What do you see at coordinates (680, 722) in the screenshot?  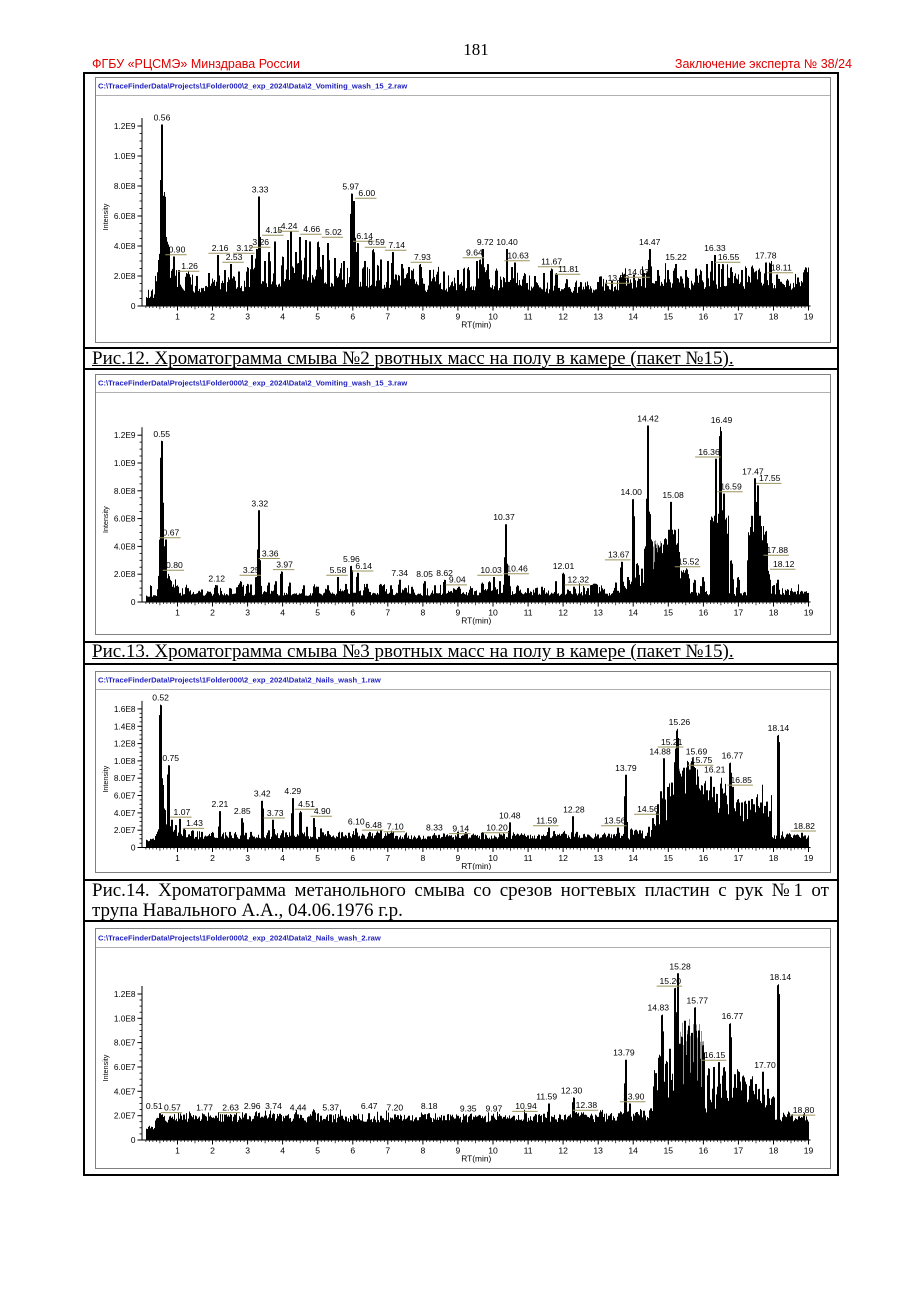 I see `svg-text: 15.26` at bounding box center [680, 722].